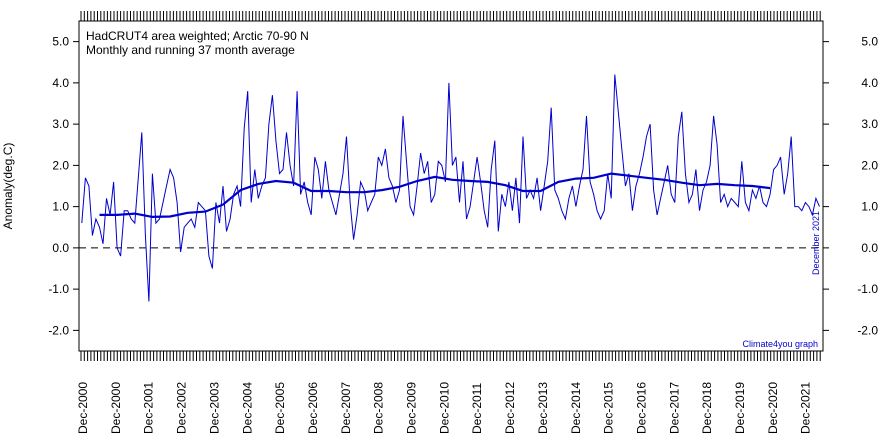 The width and height of the screenshot is (880, 441). What do you see at coordinates (707, 408) in the screenshot?
I see `x-tick-label: Dec-2018` at bounding box center [707, 408].